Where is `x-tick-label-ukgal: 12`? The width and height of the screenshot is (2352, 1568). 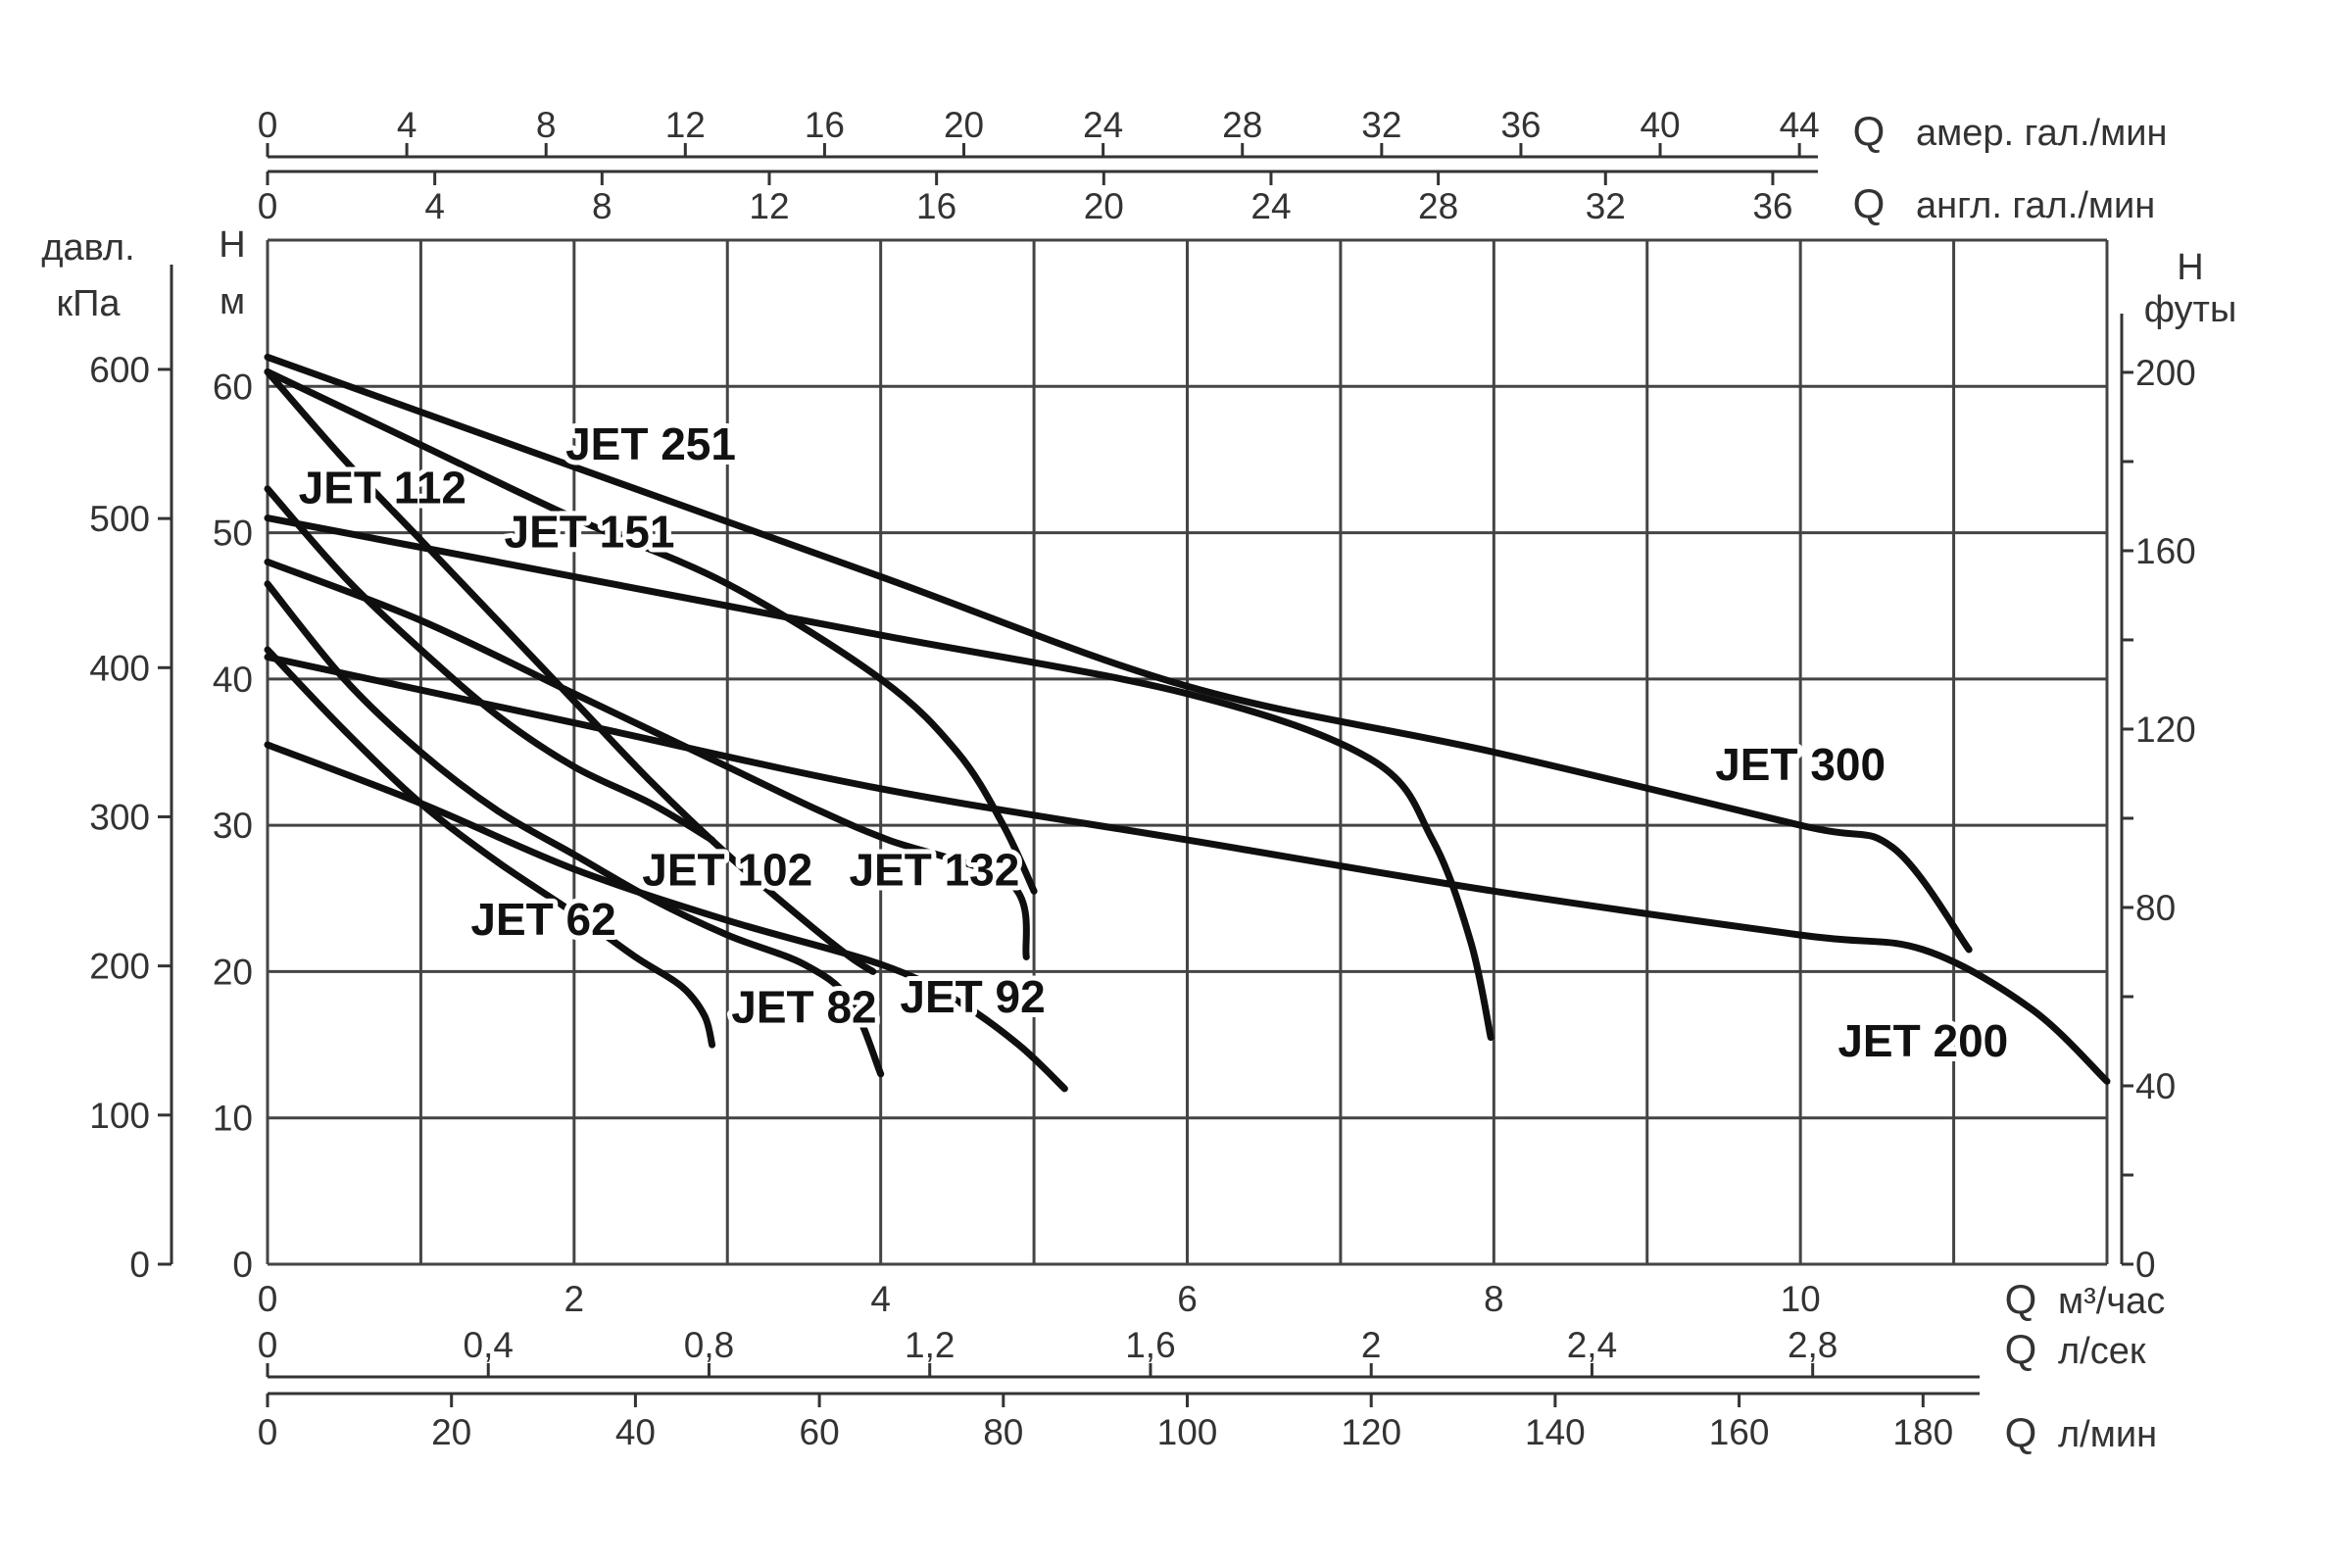 x-tick-label-ukgal: 12 is located at coordinates (769, 206).